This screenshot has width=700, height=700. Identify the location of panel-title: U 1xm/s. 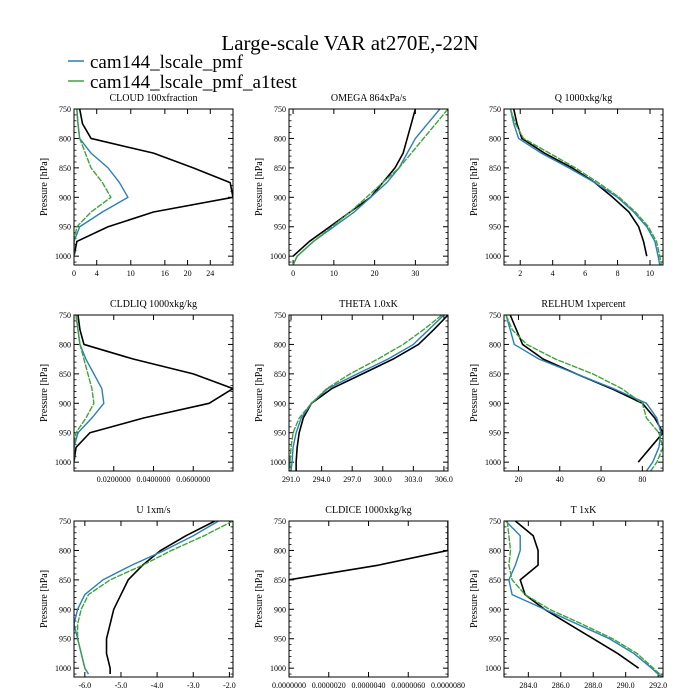
(153, 510).